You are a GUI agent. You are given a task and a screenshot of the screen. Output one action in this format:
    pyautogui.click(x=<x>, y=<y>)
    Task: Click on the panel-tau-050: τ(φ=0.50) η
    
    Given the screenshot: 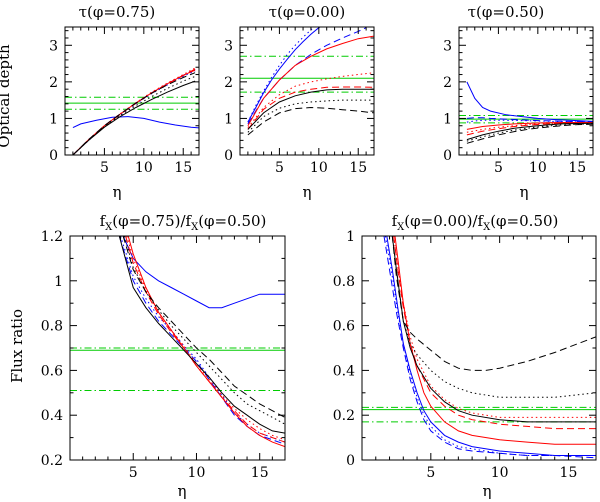 What is the action you would take?
    pyautogui.click(x=506, y=102)
    